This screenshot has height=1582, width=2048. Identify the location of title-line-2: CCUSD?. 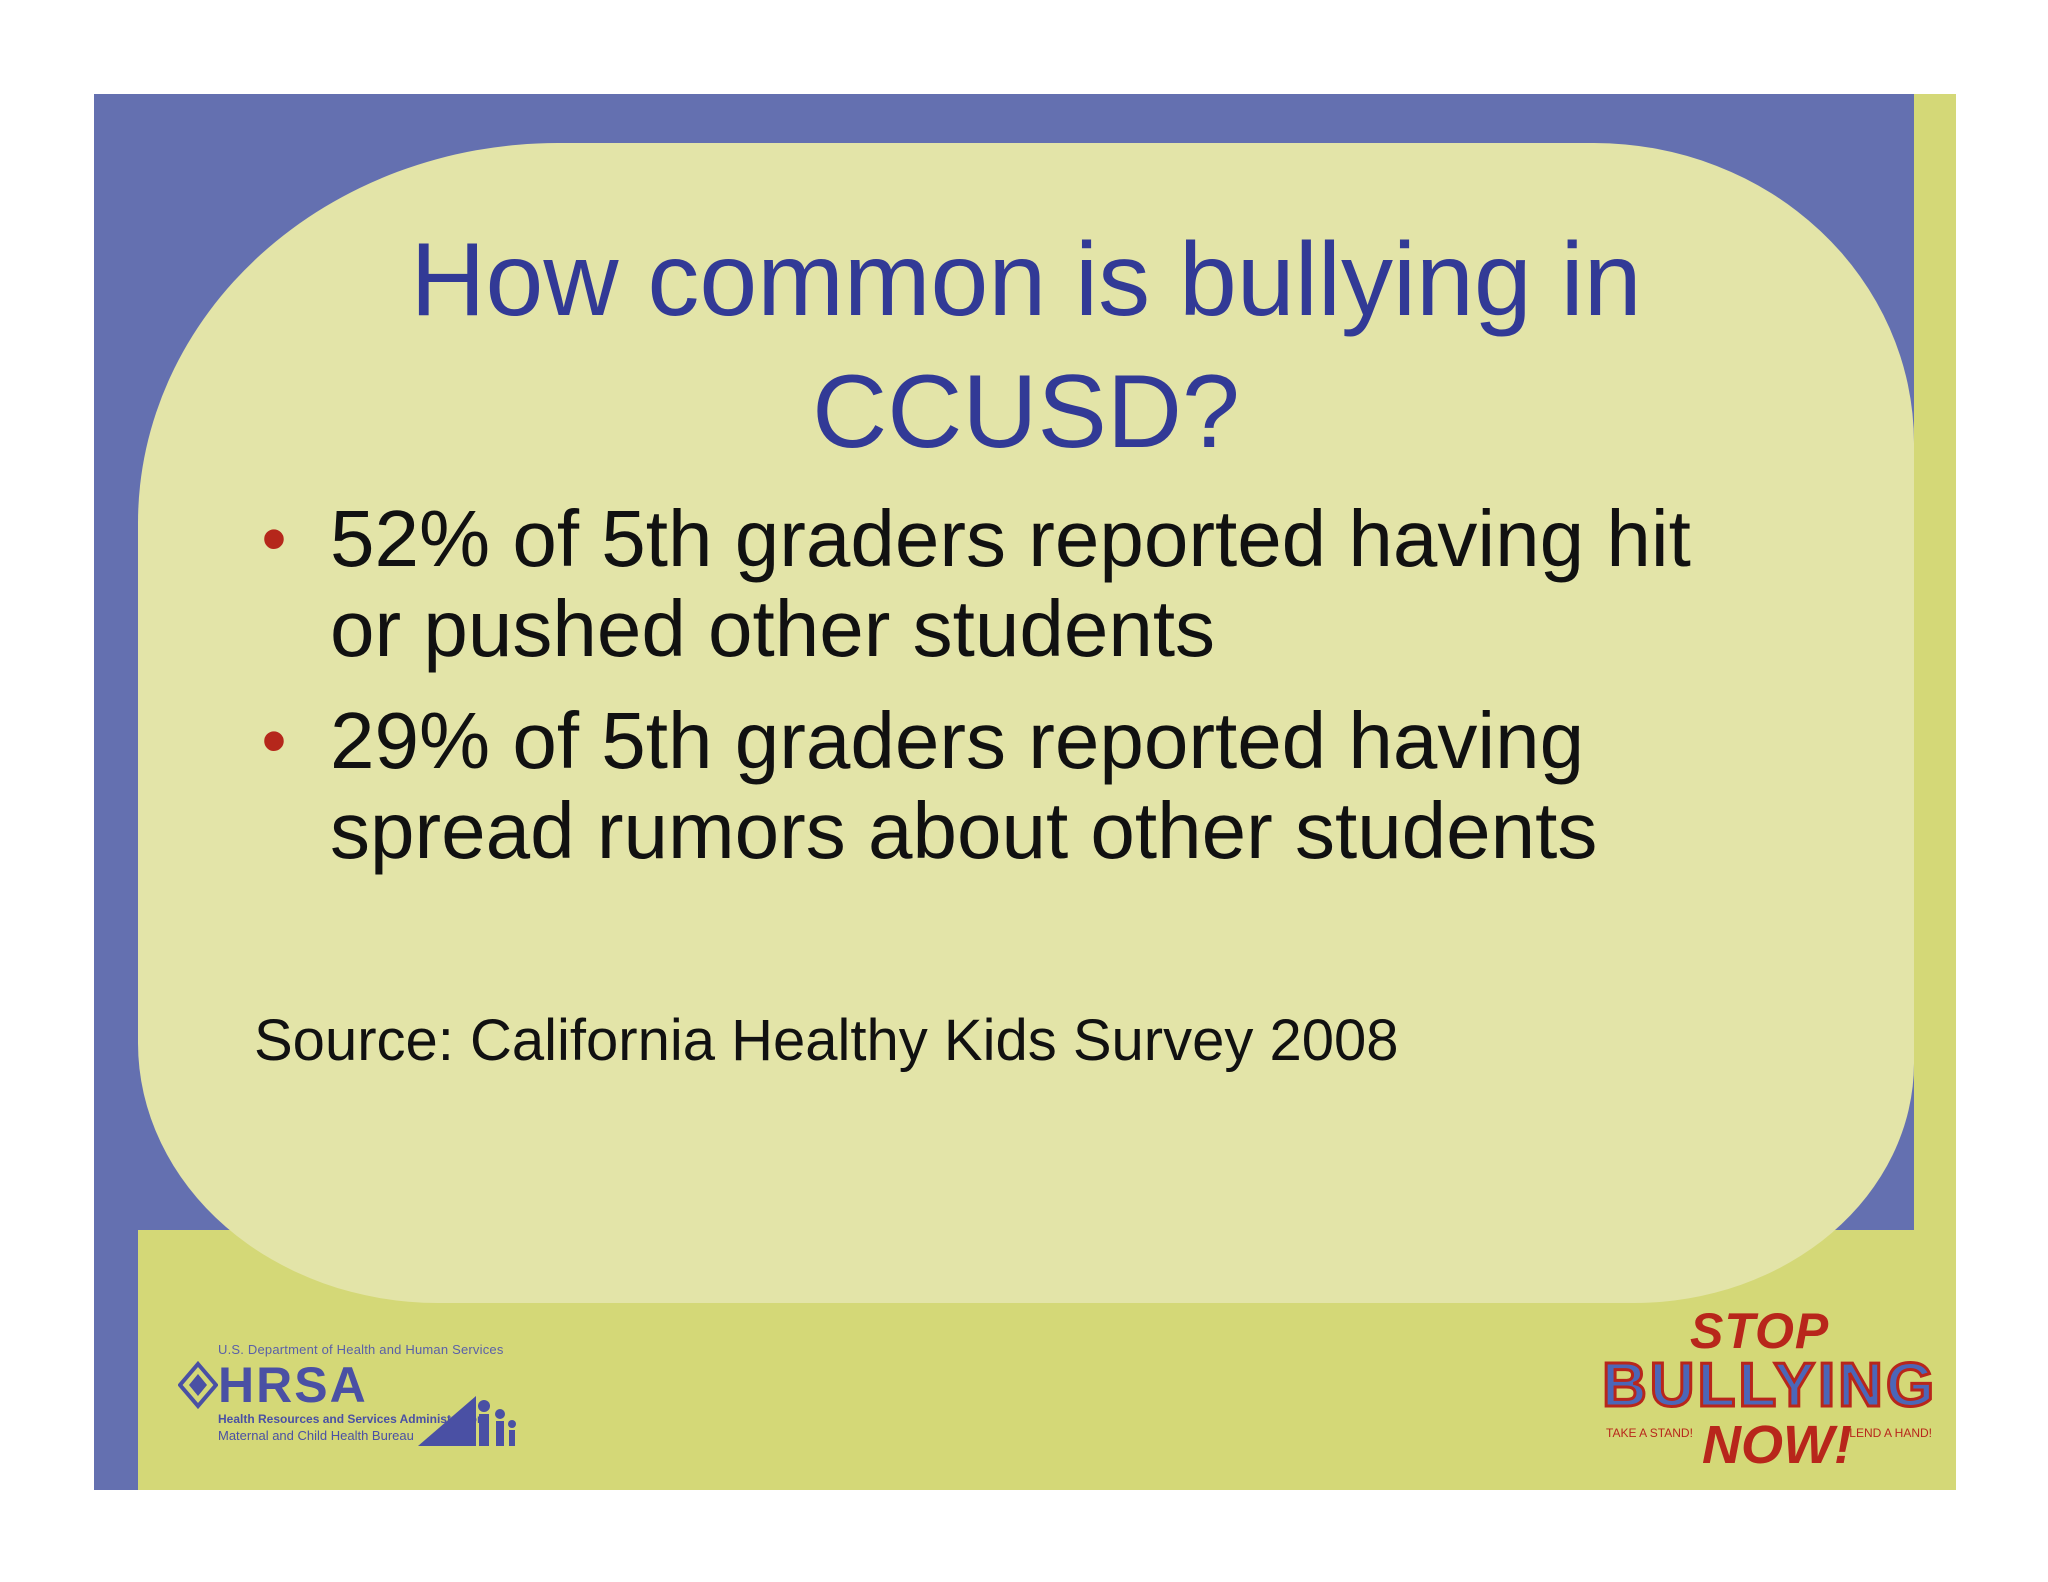
(1026, 412).